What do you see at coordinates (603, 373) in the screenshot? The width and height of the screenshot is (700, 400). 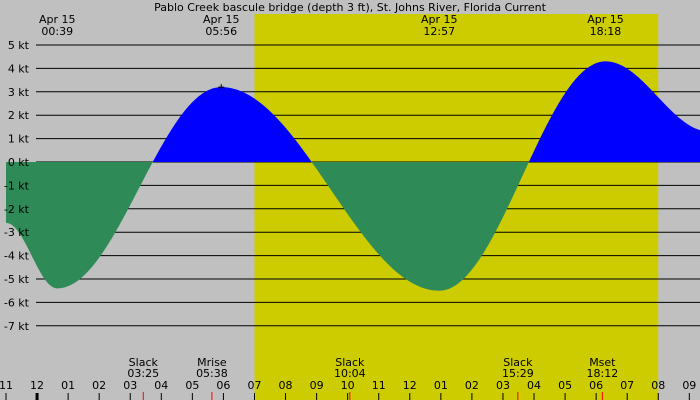 I see `event-time-label: 18:12` at bounding box center [603, 373].